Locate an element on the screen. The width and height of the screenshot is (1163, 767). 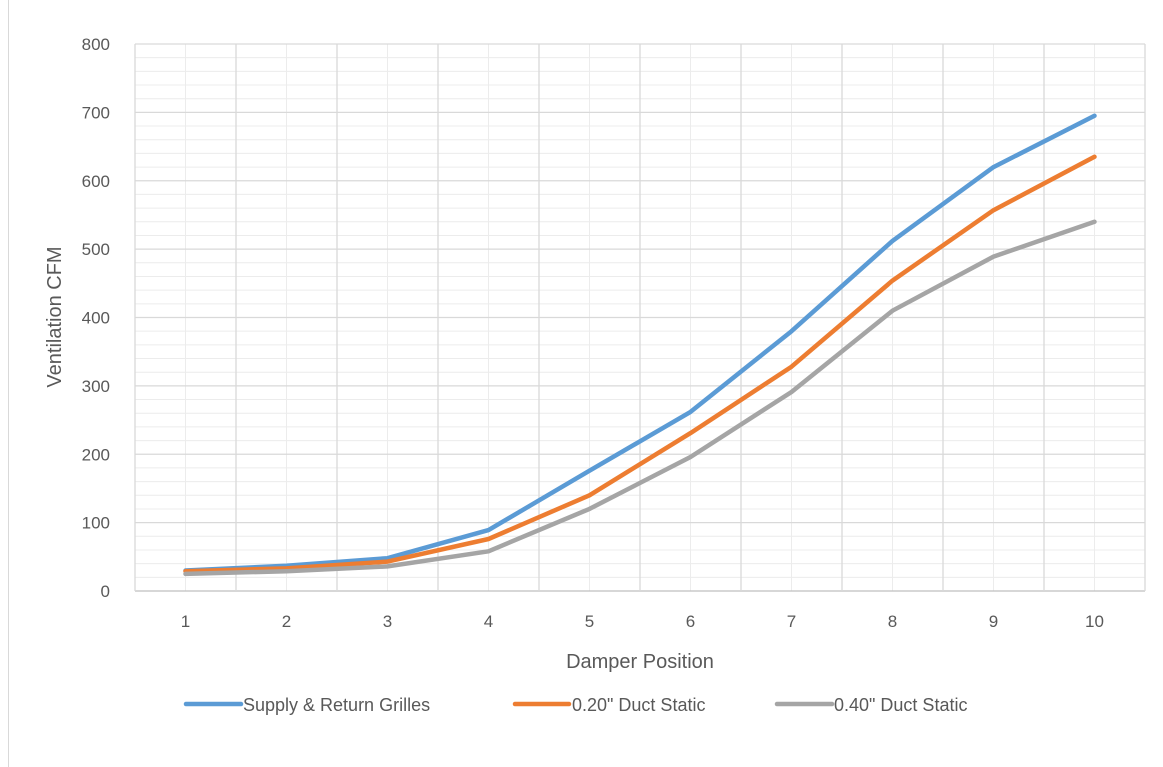
x-tick-label: 8 is located at coordinates (892, 621).